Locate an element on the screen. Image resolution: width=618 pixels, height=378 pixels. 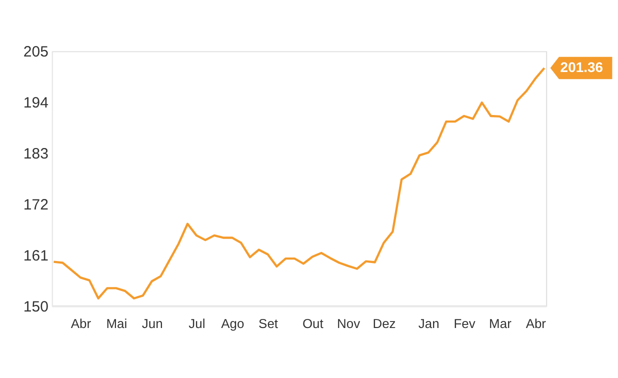
x-tick-label: Jan is located at coordinates (429, 324).